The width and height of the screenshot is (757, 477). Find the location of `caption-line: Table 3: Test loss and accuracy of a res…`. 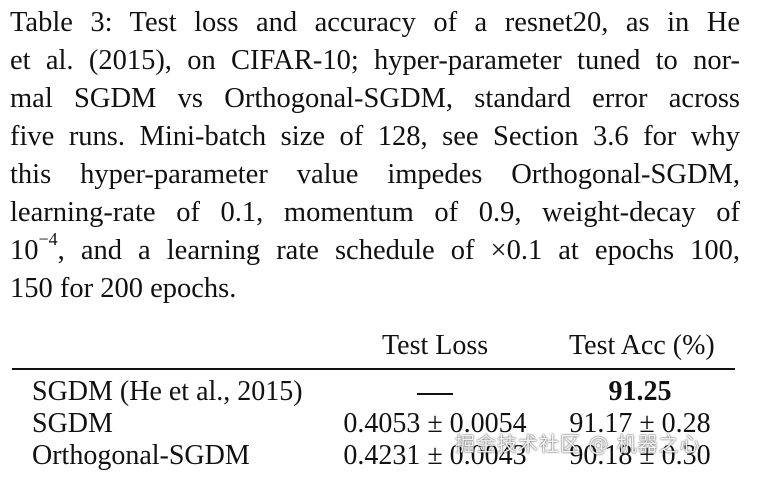

caption-line: Table 3: Test loss and accuracy of a res… is located at coordinates (375, 22).